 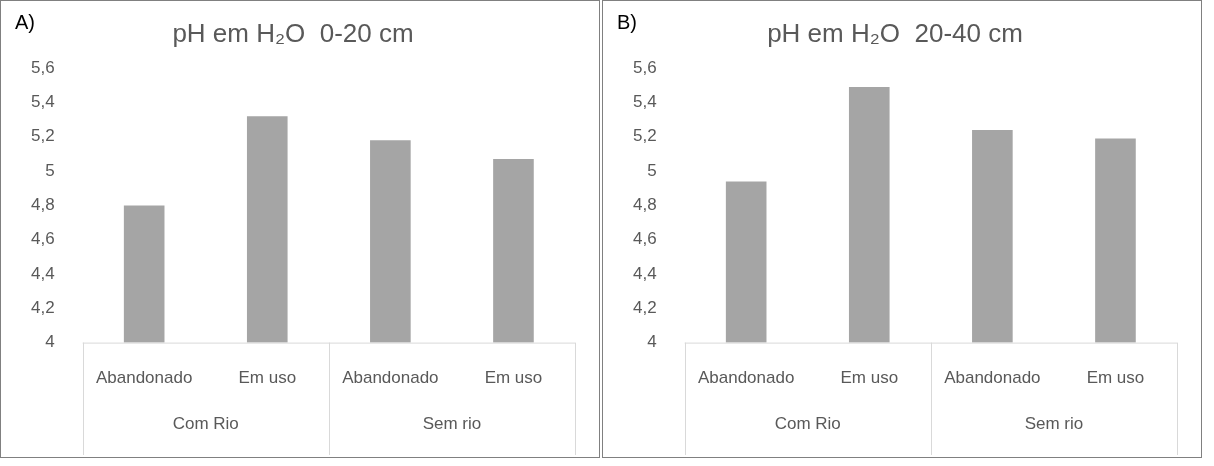 What do you see at coordinates (895, 32) in the screenshot?
I see `chart-title: pH em H₂O 20-40 cm` at bounding box center [895, 32].